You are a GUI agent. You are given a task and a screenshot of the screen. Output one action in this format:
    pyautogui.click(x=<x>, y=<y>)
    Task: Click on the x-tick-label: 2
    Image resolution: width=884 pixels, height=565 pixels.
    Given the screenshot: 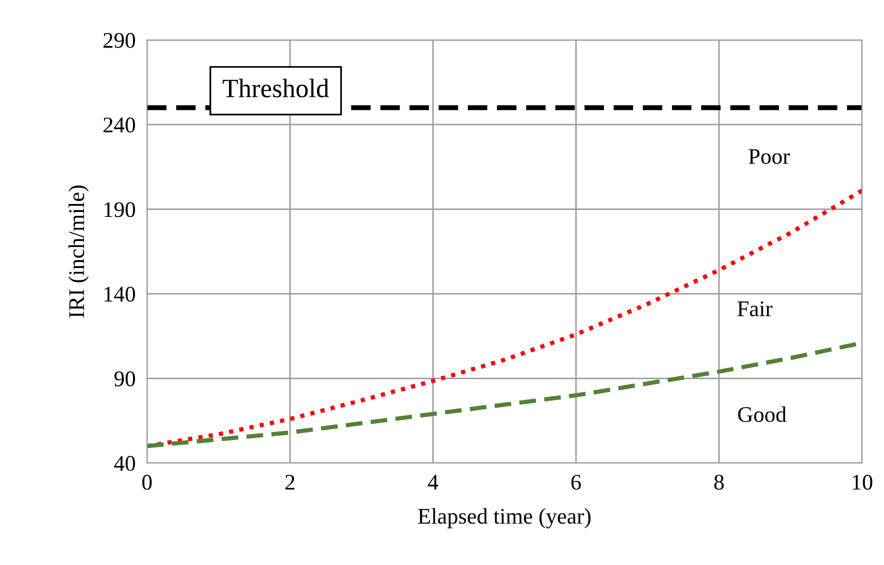 What is the action you would take?
    pyautogui.click(x=289, y=482)
    